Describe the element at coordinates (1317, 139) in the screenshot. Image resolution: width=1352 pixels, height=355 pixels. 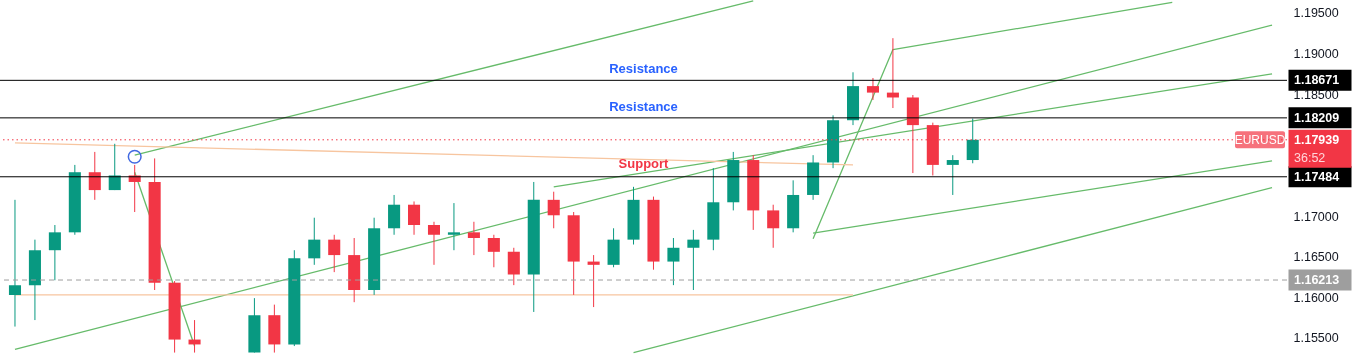
I see `ref-line-label: 1.17939` at that location.